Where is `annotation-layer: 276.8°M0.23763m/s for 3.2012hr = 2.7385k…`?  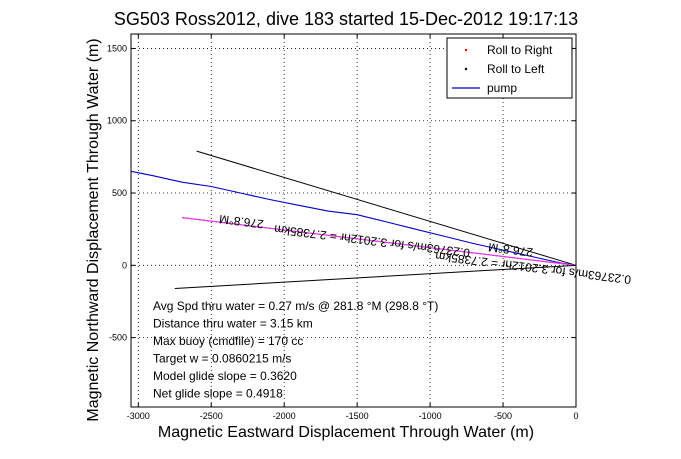
annotation-layer: 276.8°M0.23763m/s for 3.2012hr = 2.7385k… is located at coordinates (425, 249).